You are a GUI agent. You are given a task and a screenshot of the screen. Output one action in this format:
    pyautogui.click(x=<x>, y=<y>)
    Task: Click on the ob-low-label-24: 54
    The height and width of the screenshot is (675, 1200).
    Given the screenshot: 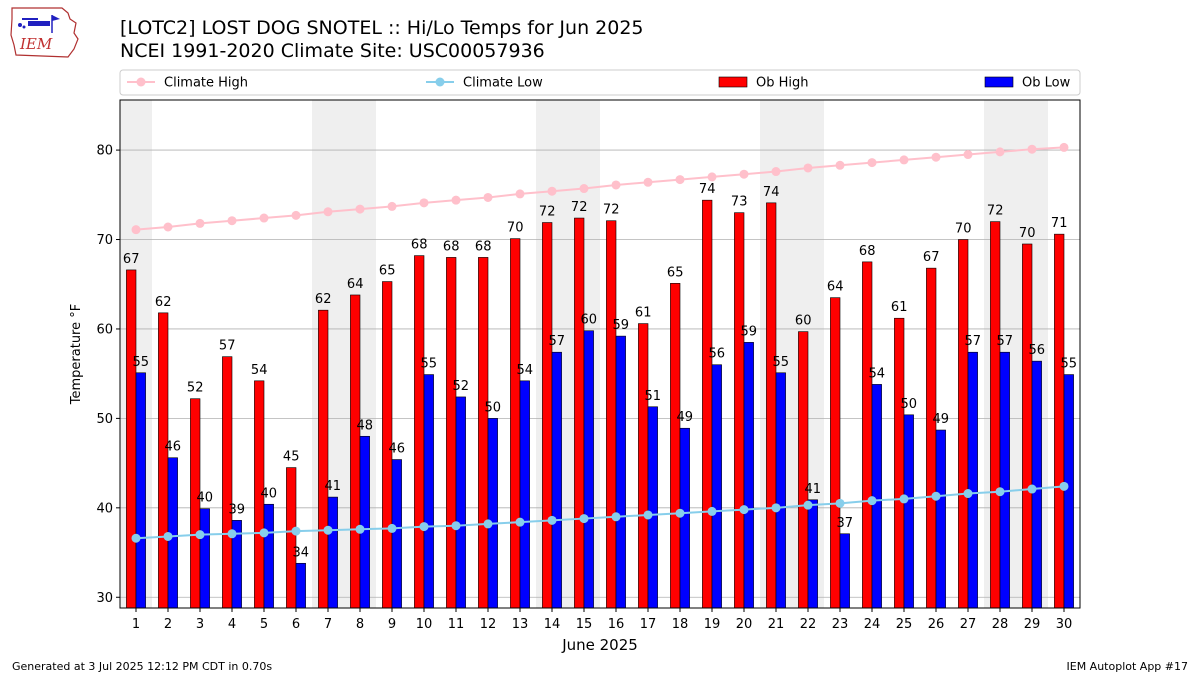 What is the action you would take?
    pyautogui.click(x=877, y=373)
    